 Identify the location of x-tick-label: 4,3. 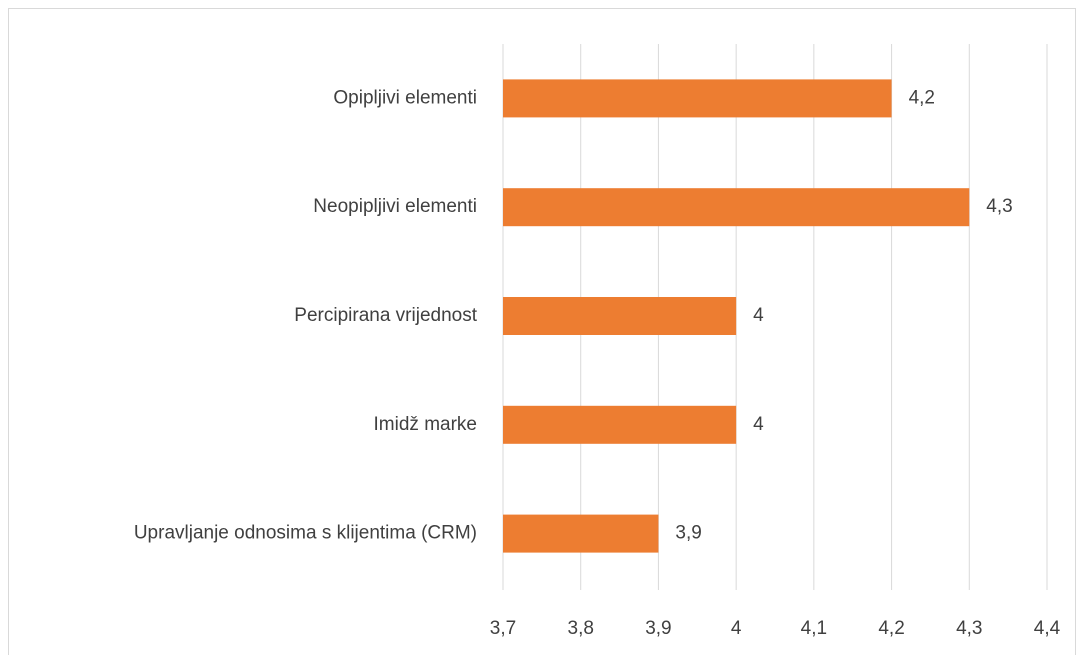
(969, 628).